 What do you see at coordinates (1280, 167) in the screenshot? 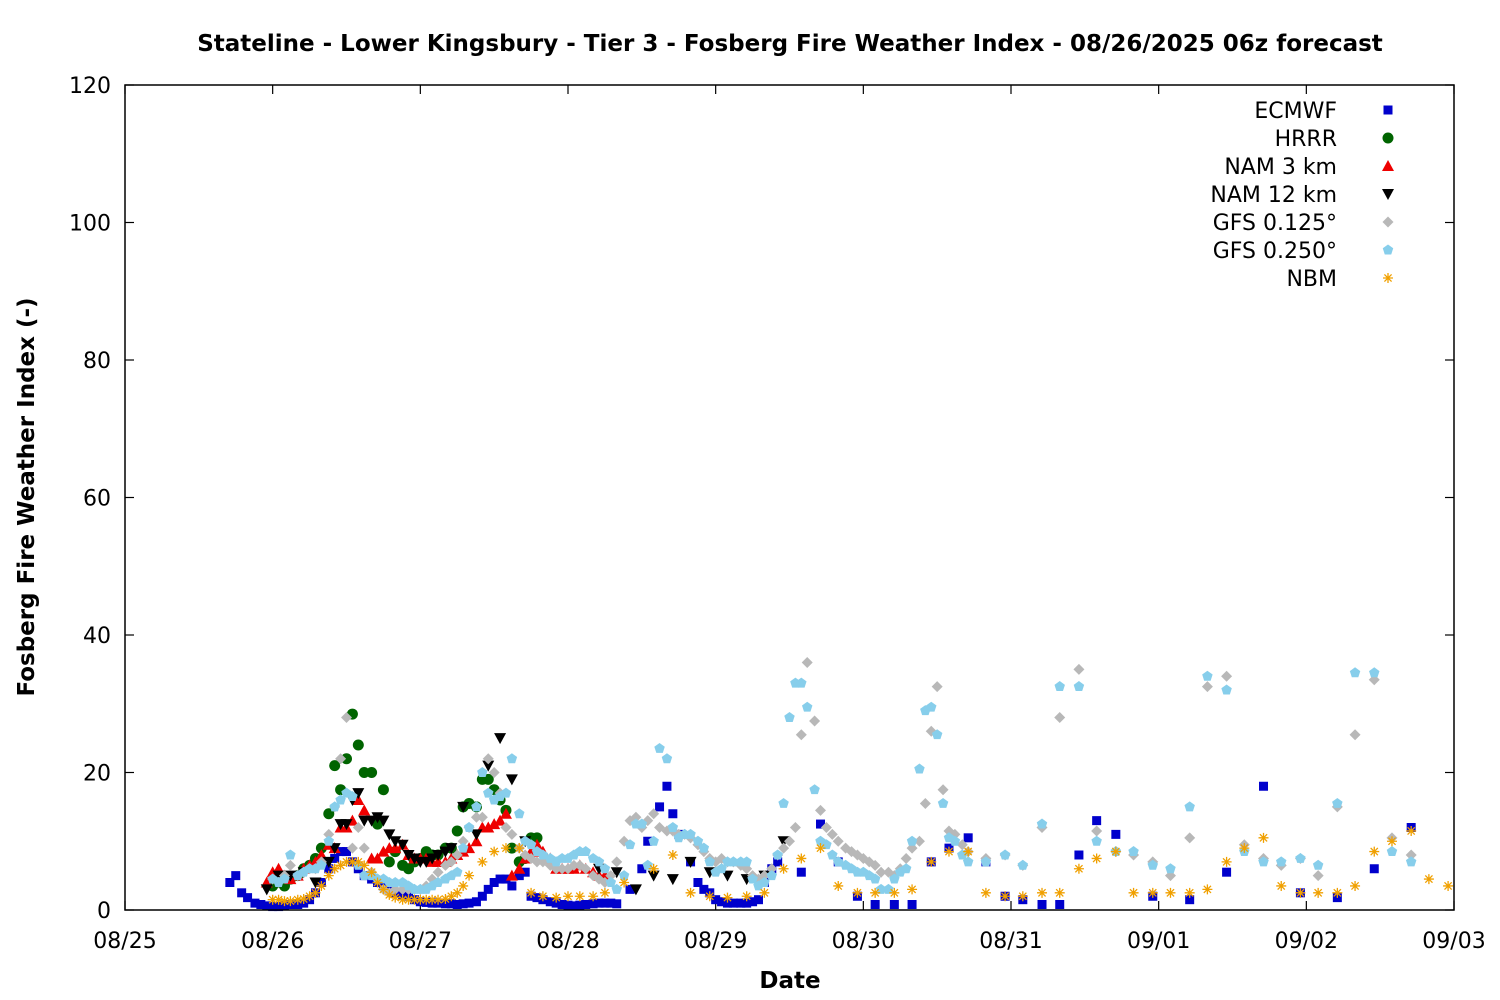
I see `legend-label-nam-3-km: NAM 3 km` at bounding box center [1280, 167].